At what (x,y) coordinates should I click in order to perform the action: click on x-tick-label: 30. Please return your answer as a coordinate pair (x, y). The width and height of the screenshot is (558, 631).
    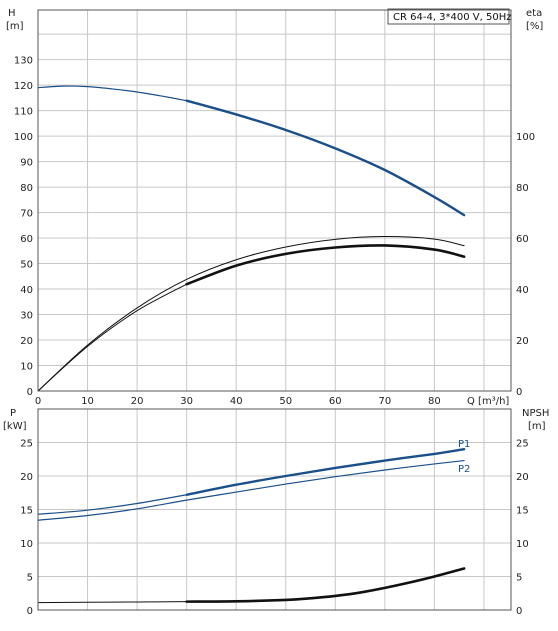
    Looking at the image, I should click on (186, 401).